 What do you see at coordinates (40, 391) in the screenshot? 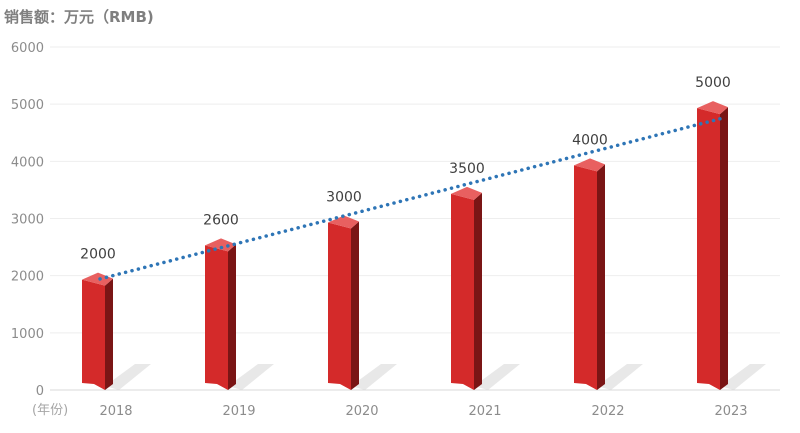
I see `y-tick-label: 0` at bounding box center [40, 391].